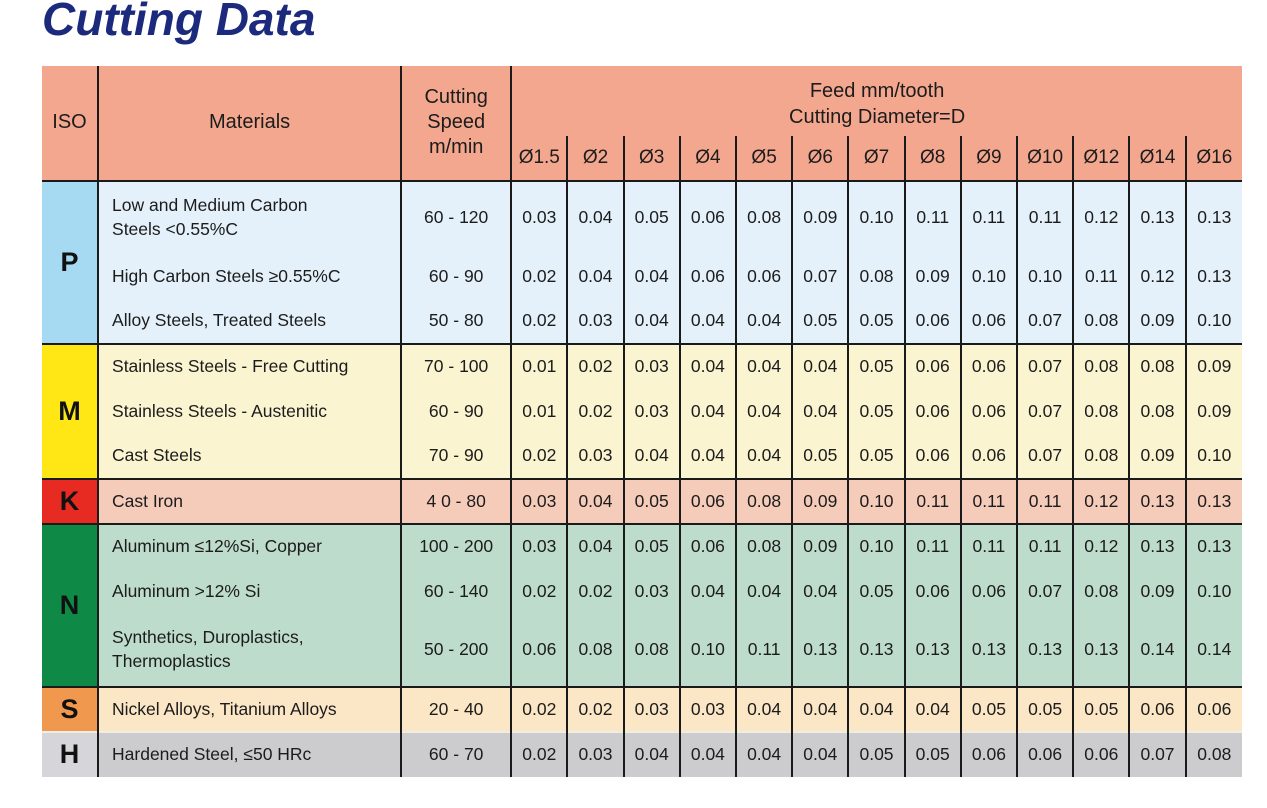 The height and width of the screenshot is (808, 1267). Describe the element at coordinates (249, 321) in the screenshot. I see `material-name: Alloy Steels, Treated Steels` at that location.